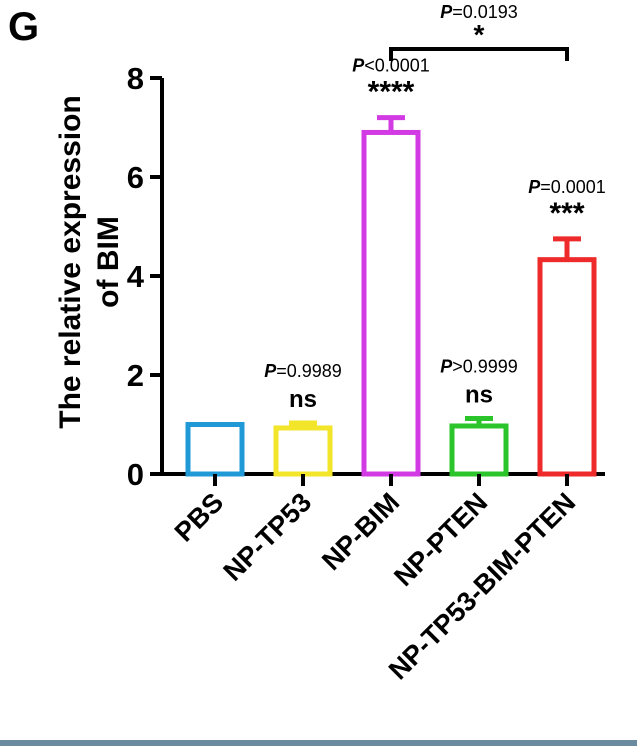  What do you see at coordinates (309, 371) in the screenshot?
I see `p-value: =0.9989` at bounding box center [309, 371].